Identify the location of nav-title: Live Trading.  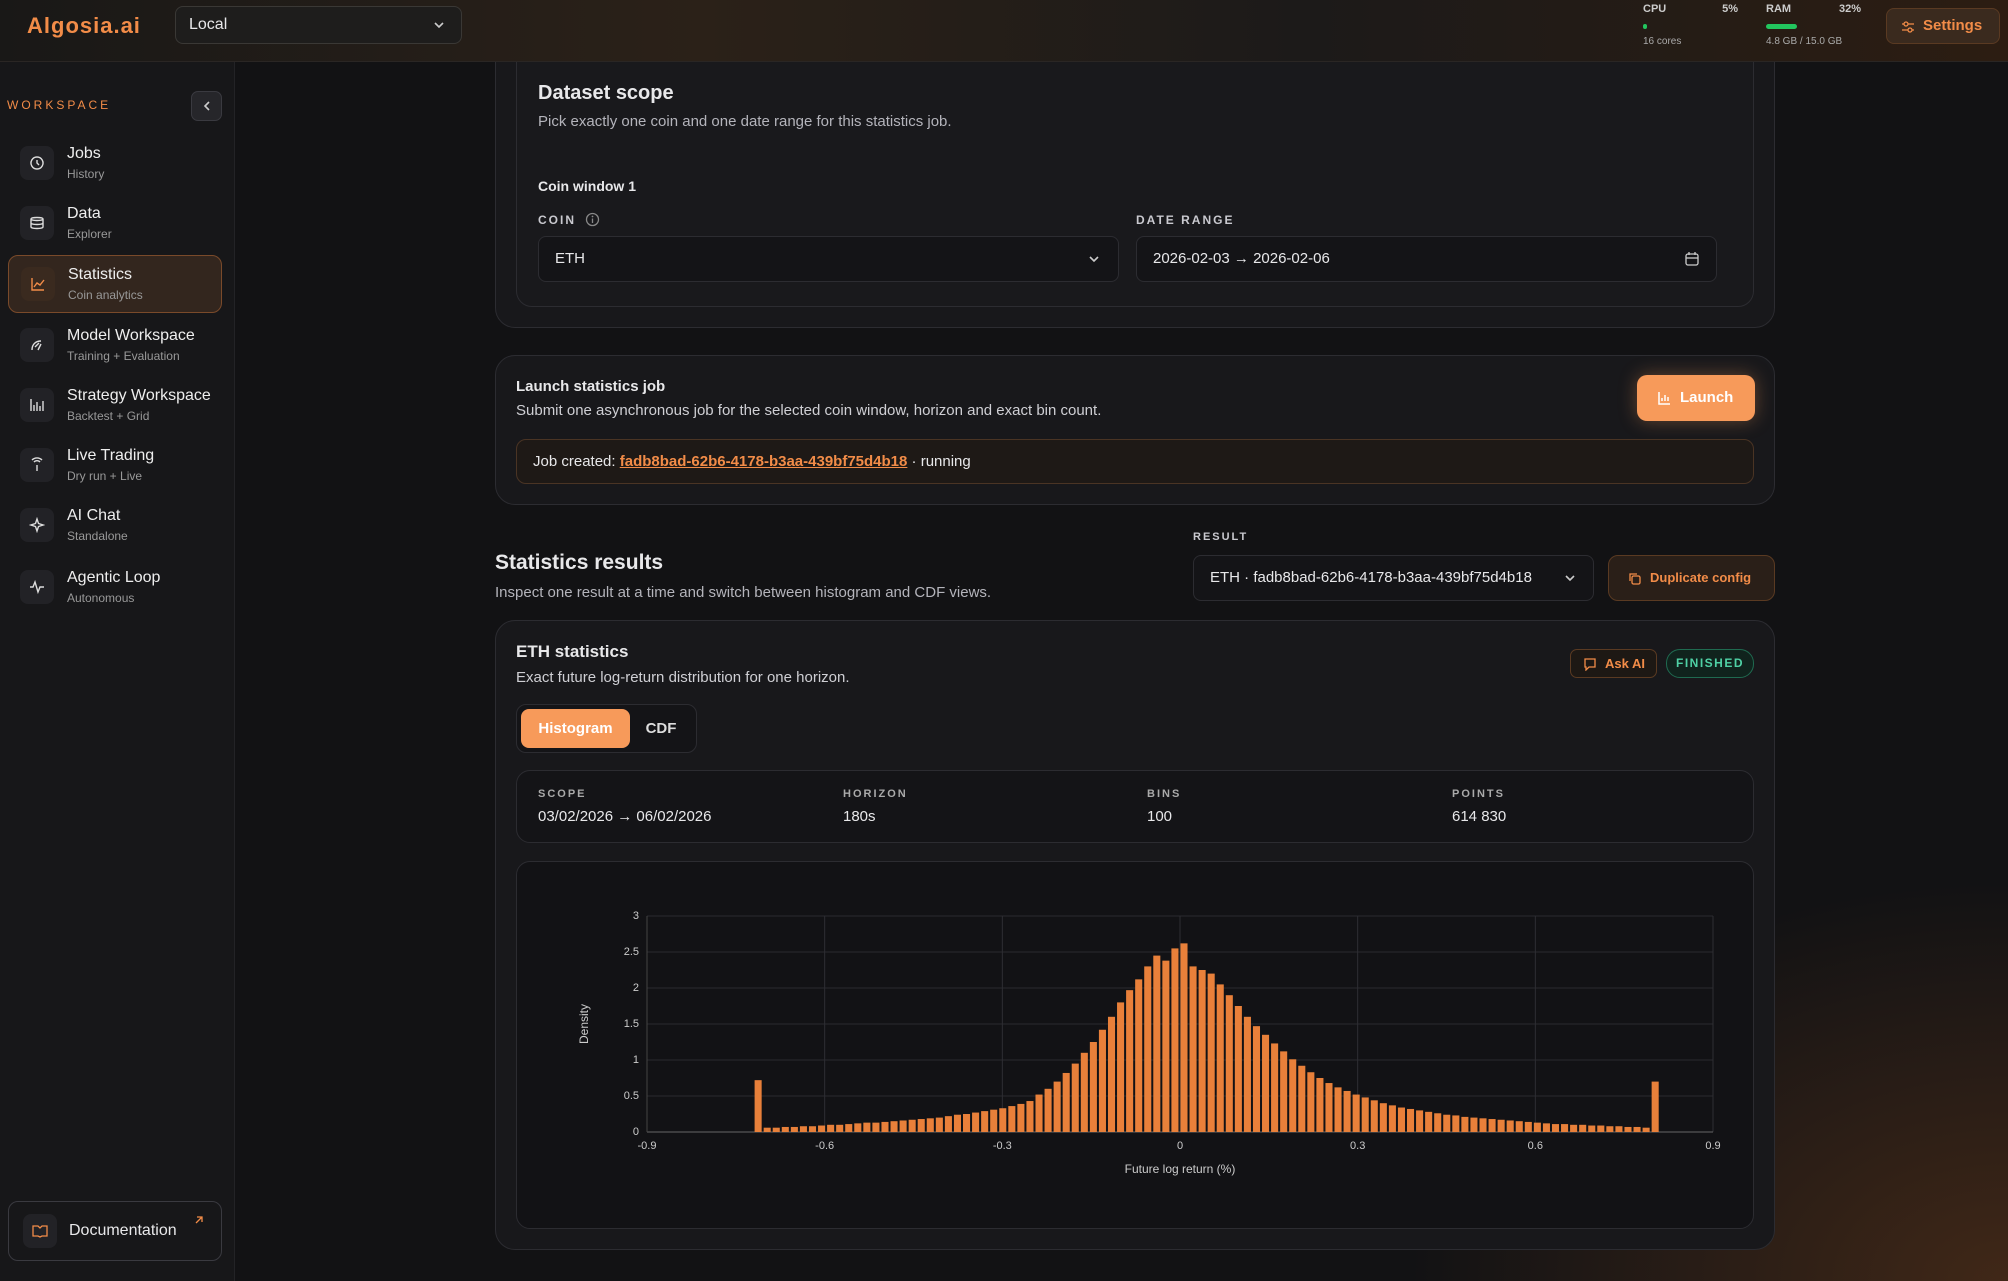
(111, 455).